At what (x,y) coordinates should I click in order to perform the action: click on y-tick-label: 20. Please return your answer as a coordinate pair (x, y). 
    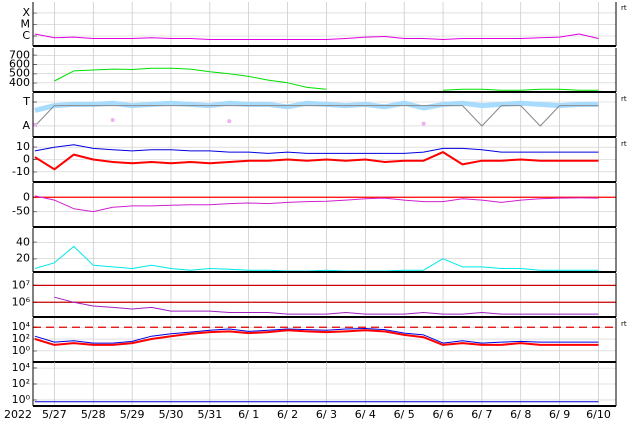
    Looking at the image, I should click on (23, 258).